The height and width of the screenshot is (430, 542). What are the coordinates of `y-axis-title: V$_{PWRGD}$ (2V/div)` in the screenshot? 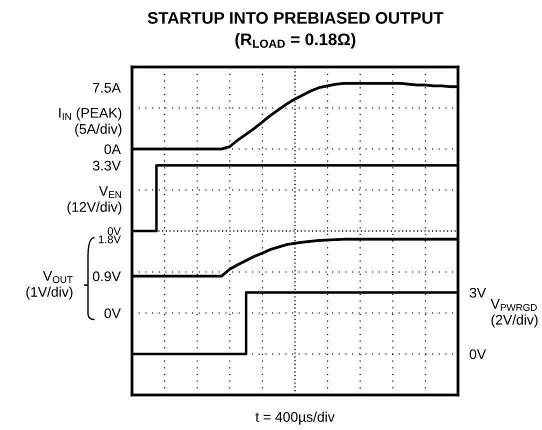 It's located at (514, 313).